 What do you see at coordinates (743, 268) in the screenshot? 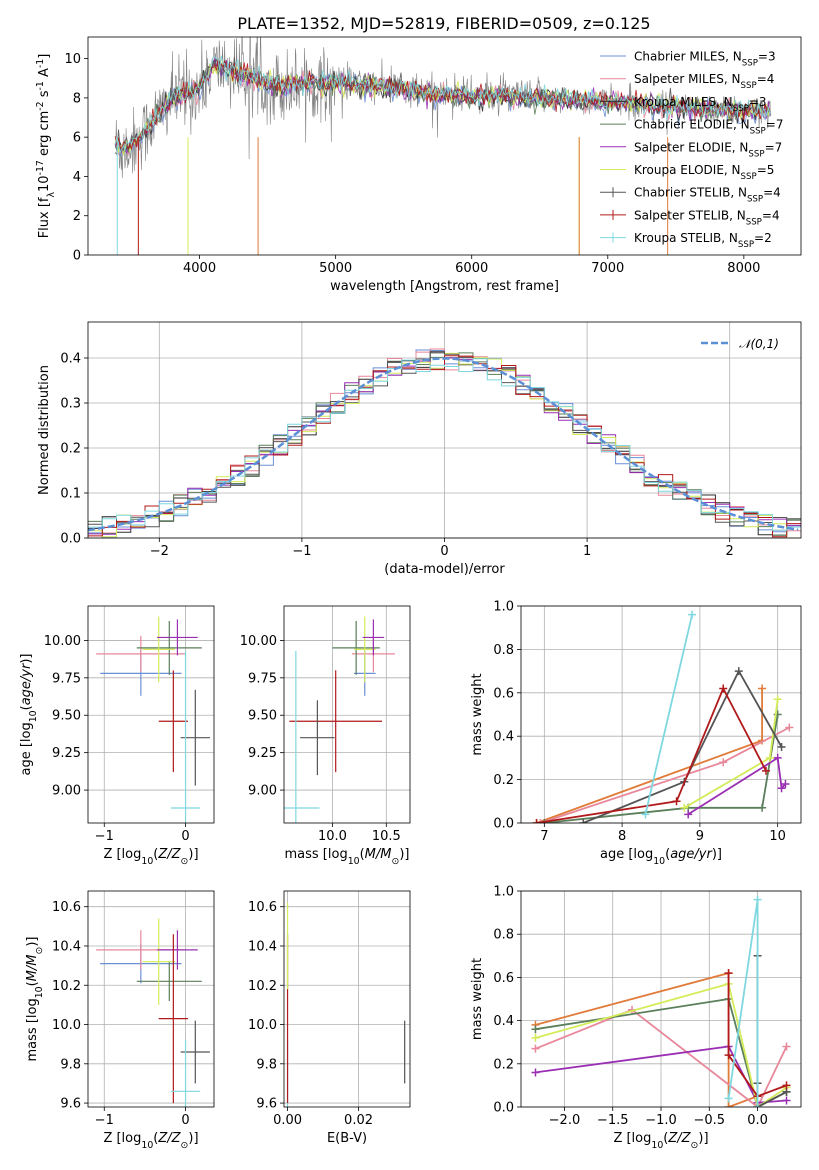
I see `x-tick-label: 8000` at bounding box center [743, 268].